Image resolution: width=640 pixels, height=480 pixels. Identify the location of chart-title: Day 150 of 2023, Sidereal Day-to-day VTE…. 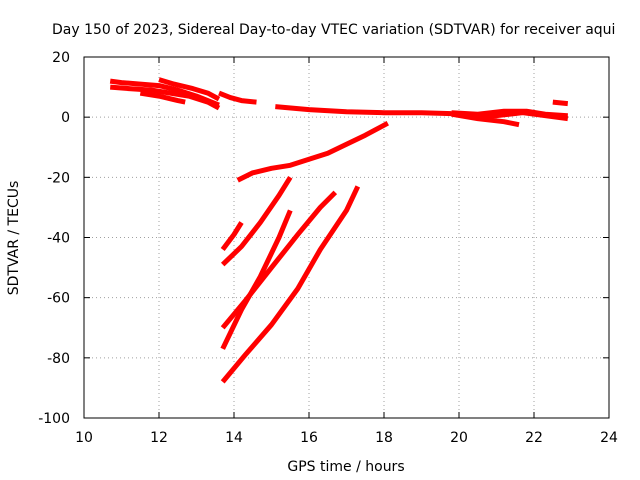
(333, 30).